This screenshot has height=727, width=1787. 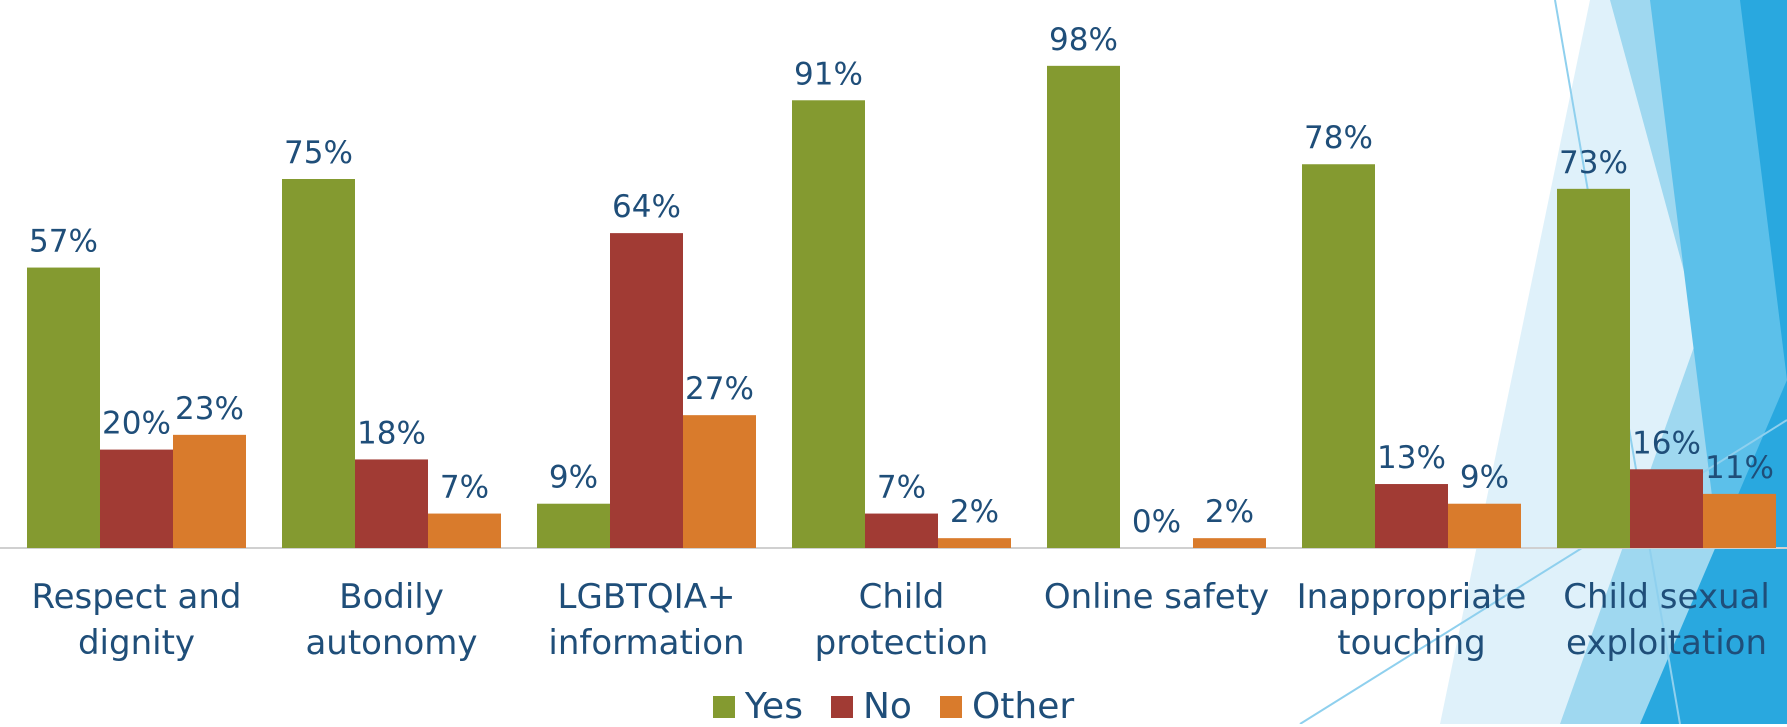 What do you see at coordinates (828, 74) in the screenshot?
I see `value-label: 91%` at bounding box center [828, 74].